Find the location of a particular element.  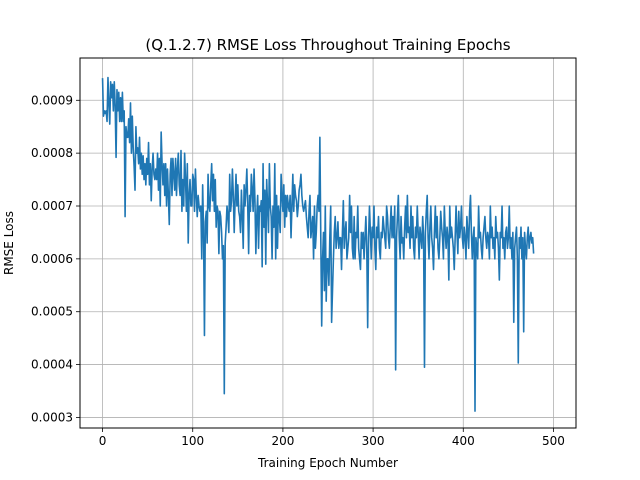

y-tick-label: 0.0007 is located at coordinates (52, 206).